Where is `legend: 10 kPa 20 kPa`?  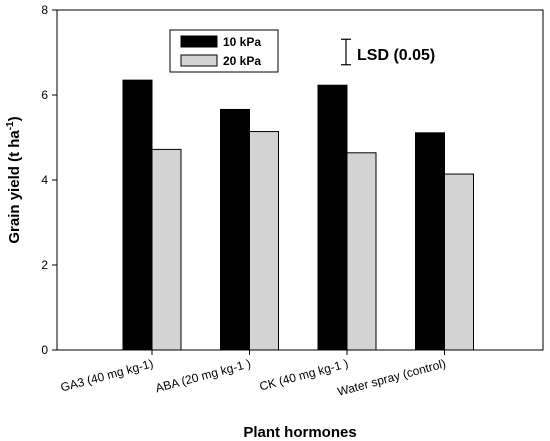 legend: 10 kPa 20 kPa is located at coordinates (224, 51).